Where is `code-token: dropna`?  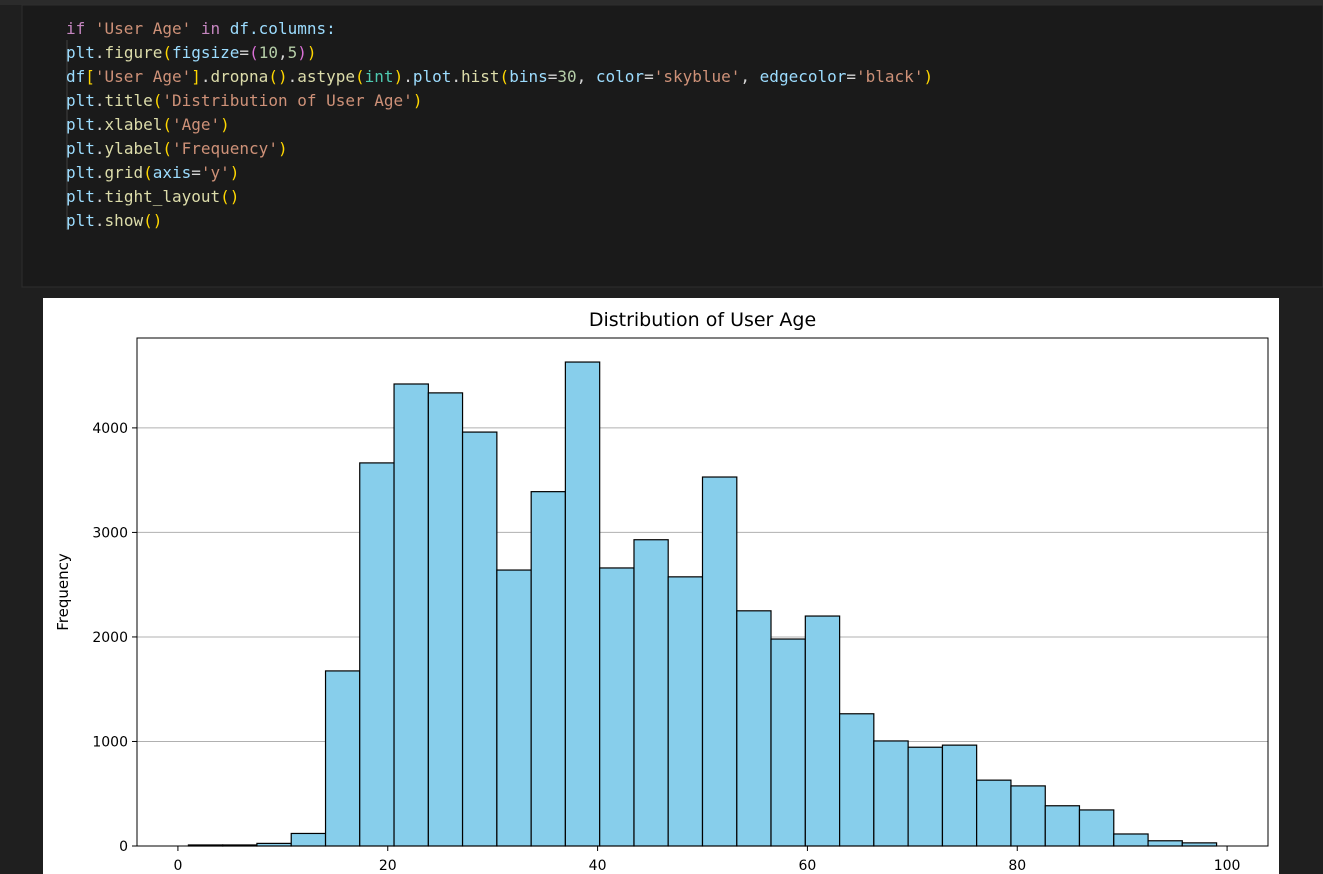 code-token: dropna is located at coordinates (240, 76).